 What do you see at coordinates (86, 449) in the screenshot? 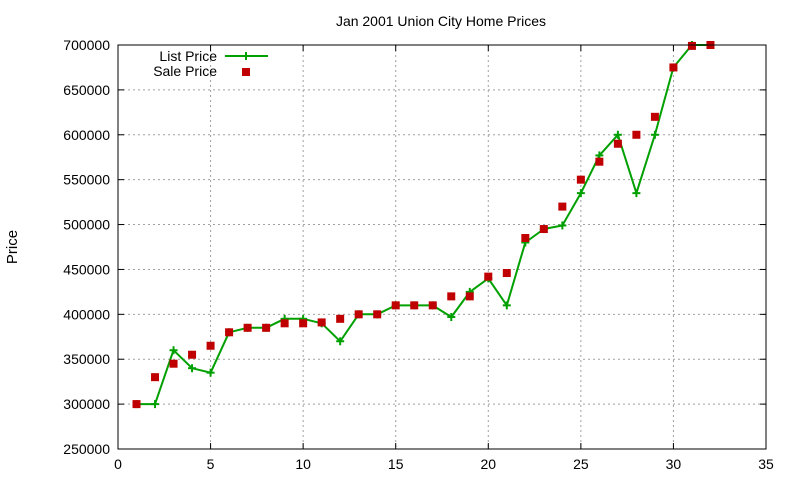
I see `y-tick-label: 250000` at bounding box center [86, 449].